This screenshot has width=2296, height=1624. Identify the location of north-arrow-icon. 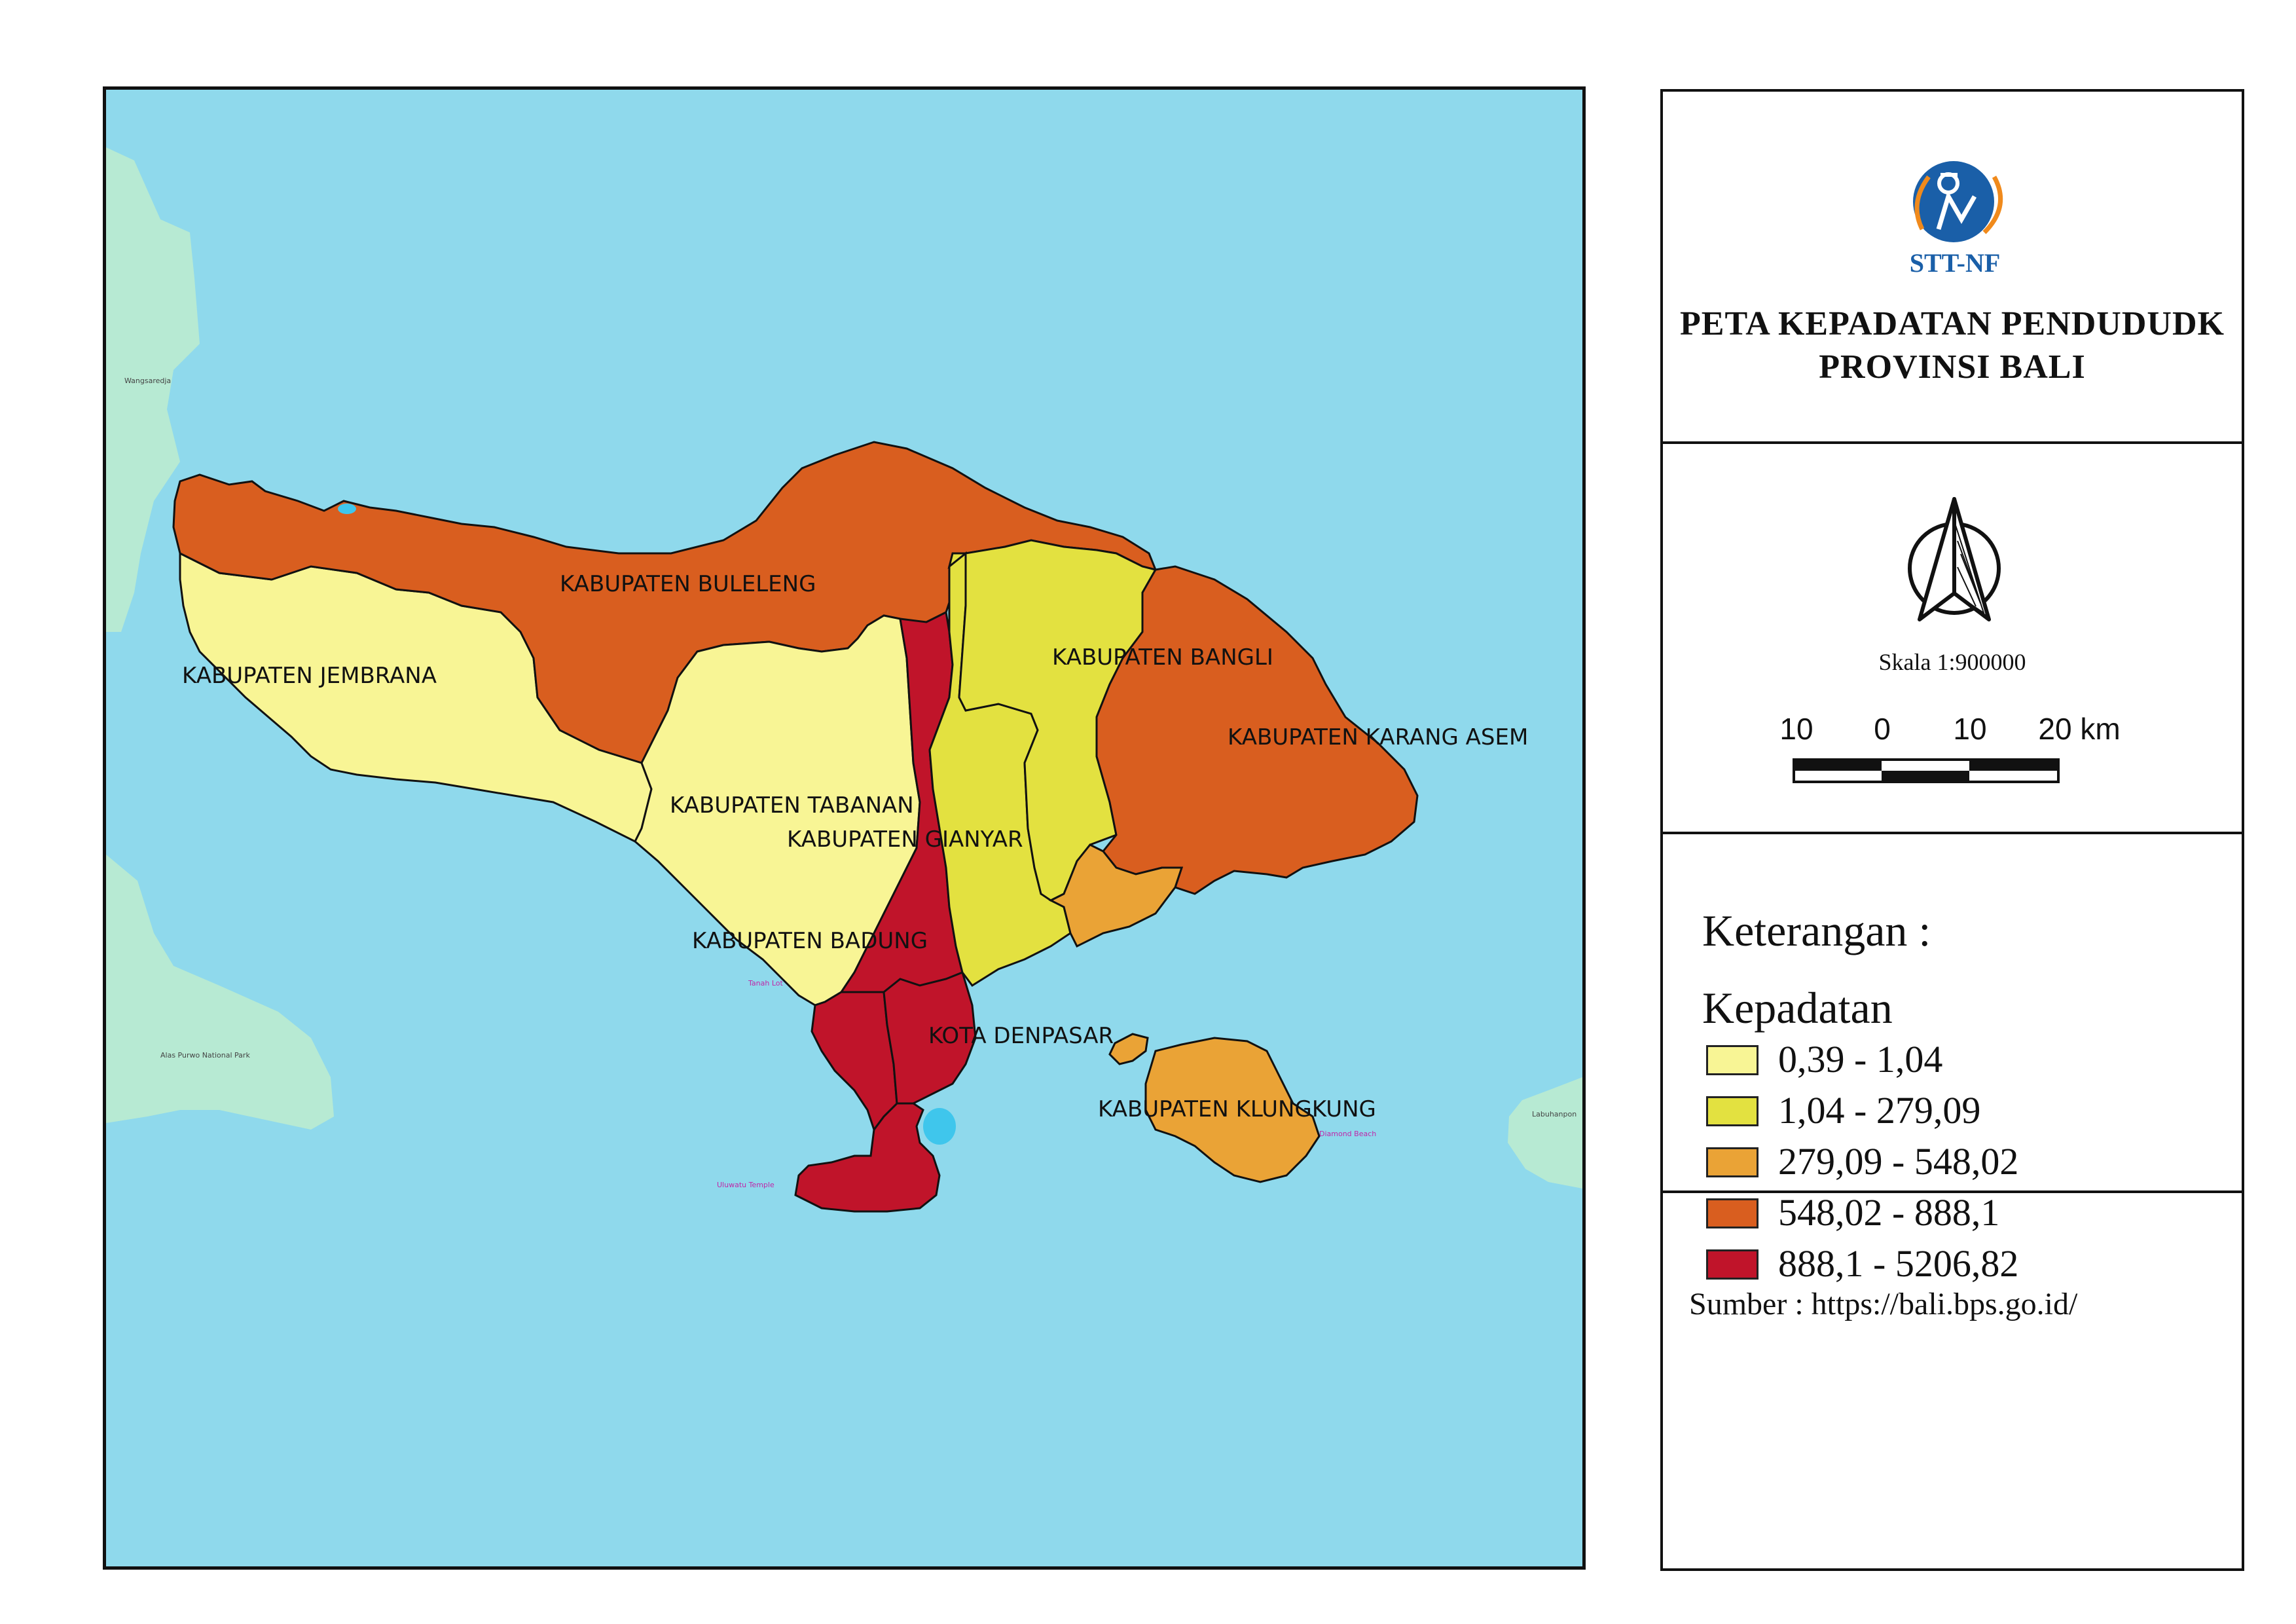
(1954, 562).